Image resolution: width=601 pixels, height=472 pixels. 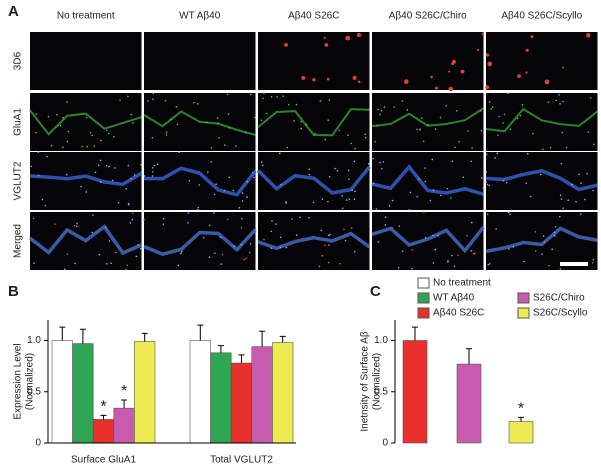 What do you see at coordinates (103, 460) in the screenshot?
I see `x-tick-label: Surface GluA1` at bounding box center [103, 460].